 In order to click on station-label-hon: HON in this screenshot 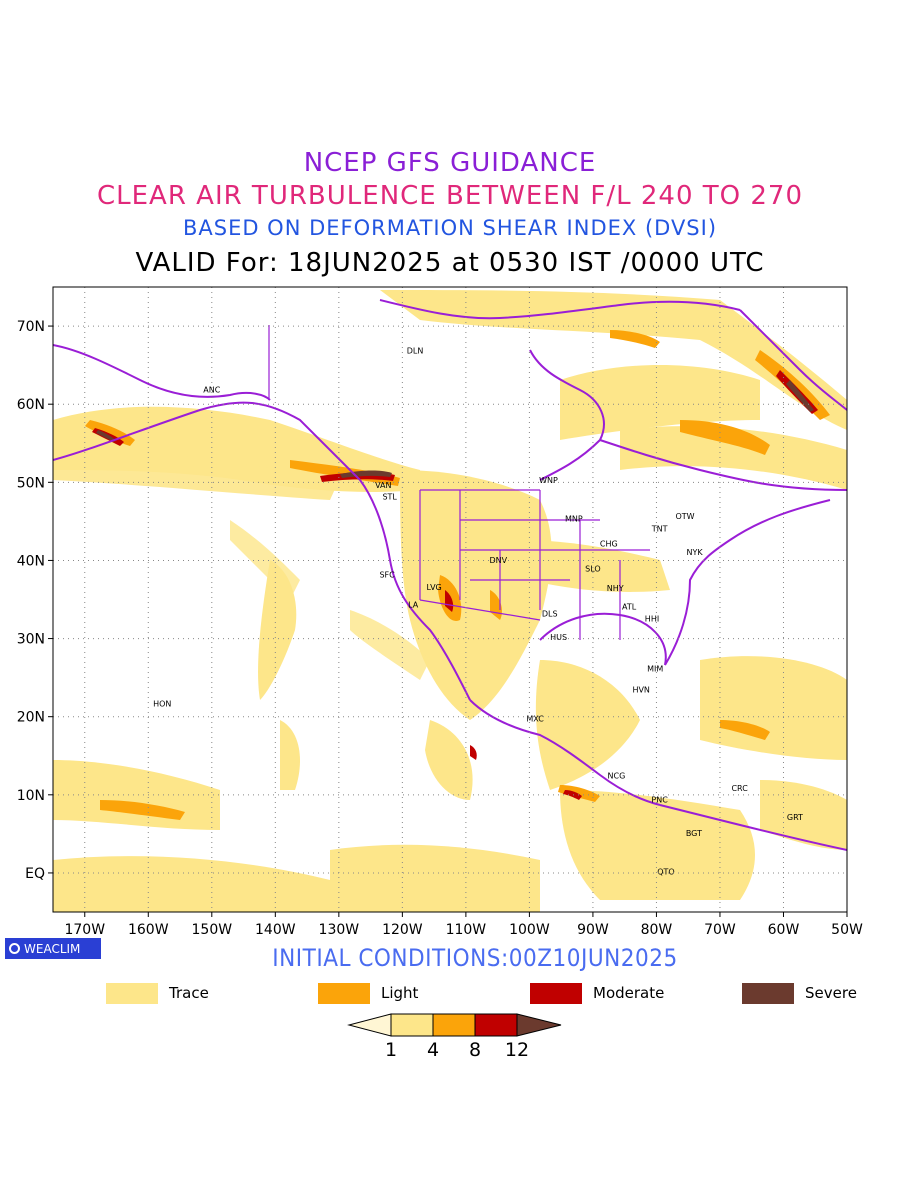, I will do `click(162, 704)`.